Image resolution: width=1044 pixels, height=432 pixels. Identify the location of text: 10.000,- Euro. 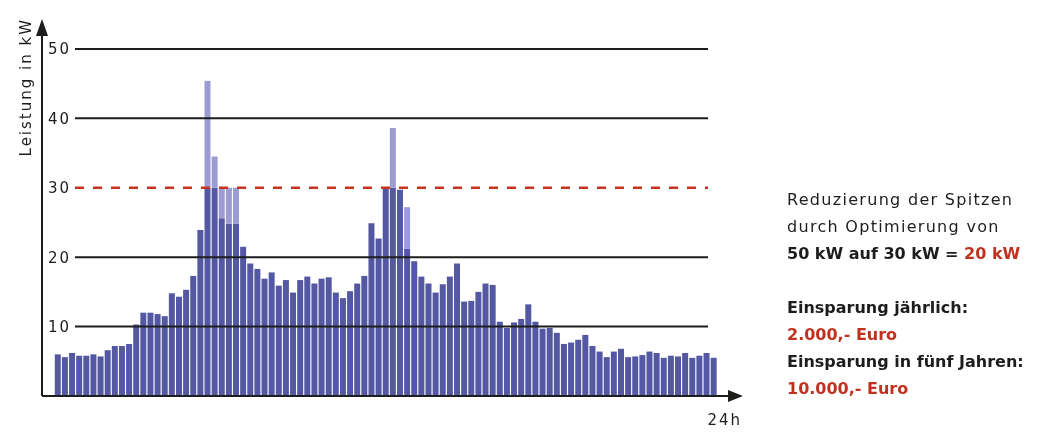
(848, 388).